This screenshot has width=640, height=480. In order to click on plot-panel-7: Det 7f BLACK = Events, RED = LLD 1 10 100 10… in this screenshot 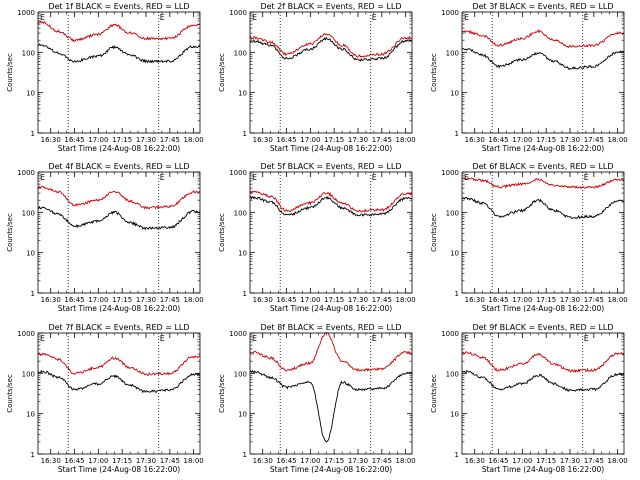, I will do `click(105, 398)`.